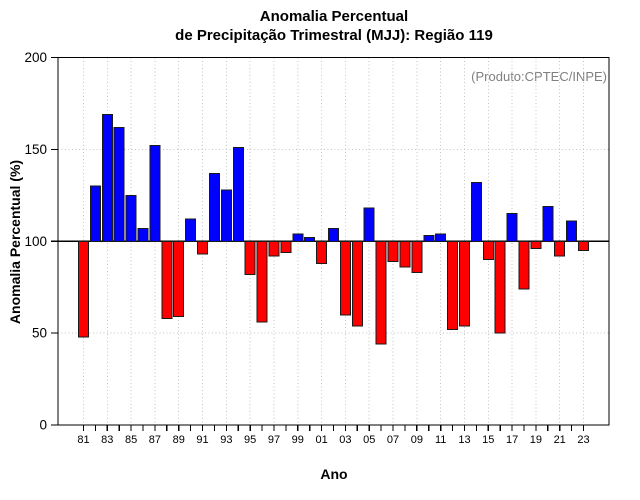 Image resolution: width=640 pixels, height=500 pixels. What do you see at coordinates (155, 440) in the screenshot?
I see `x-tick-label: 87` at bounding box center [155, 440].